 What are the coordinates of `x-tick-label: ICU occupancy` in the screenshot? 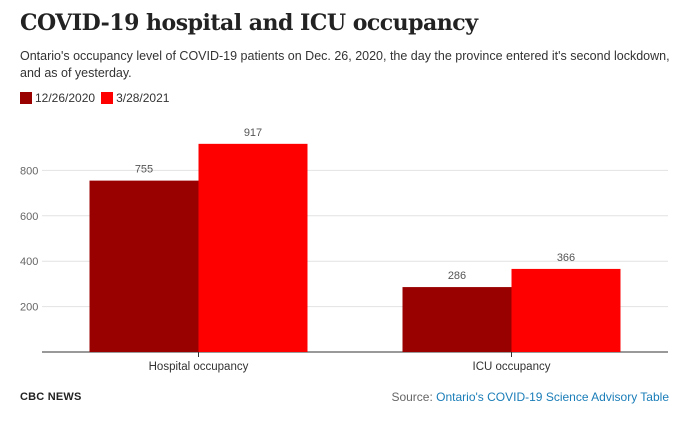 It's located at (512, 367).